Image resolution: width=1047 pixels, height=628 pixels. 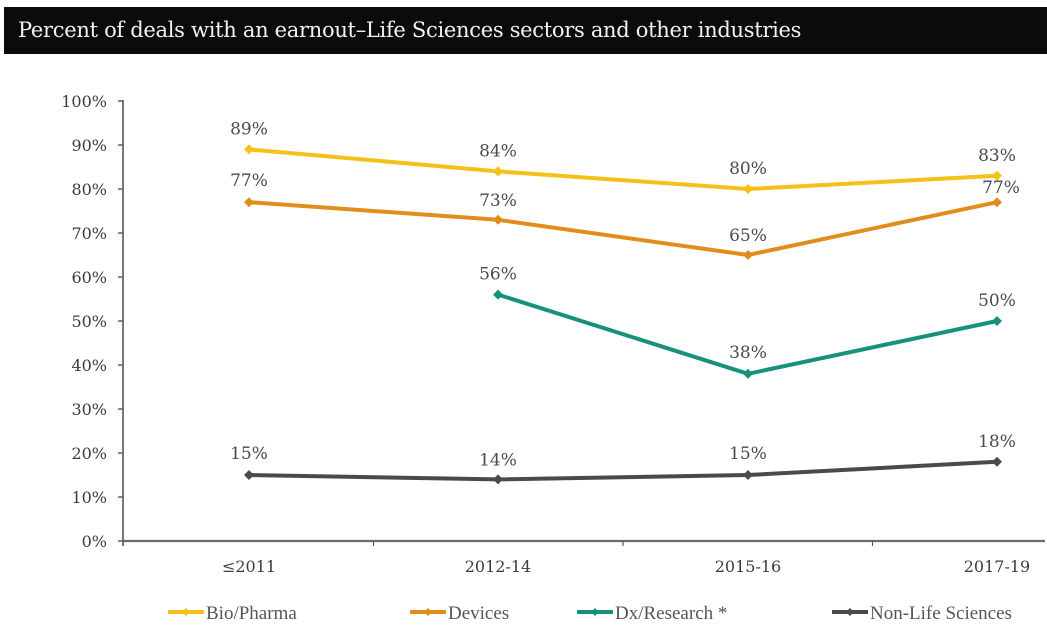 I want to click on series-devices, so click(x=623, y=228).